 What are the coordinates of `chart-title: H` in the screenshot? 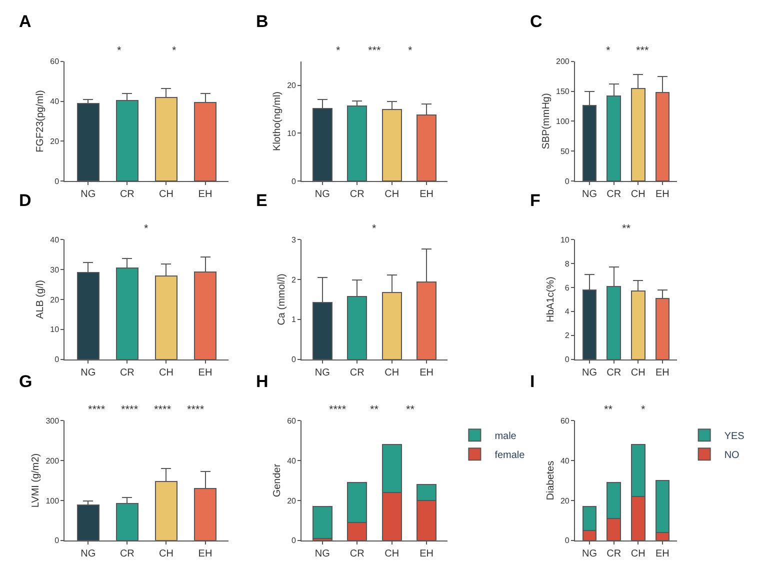 It's located at (262, 381).